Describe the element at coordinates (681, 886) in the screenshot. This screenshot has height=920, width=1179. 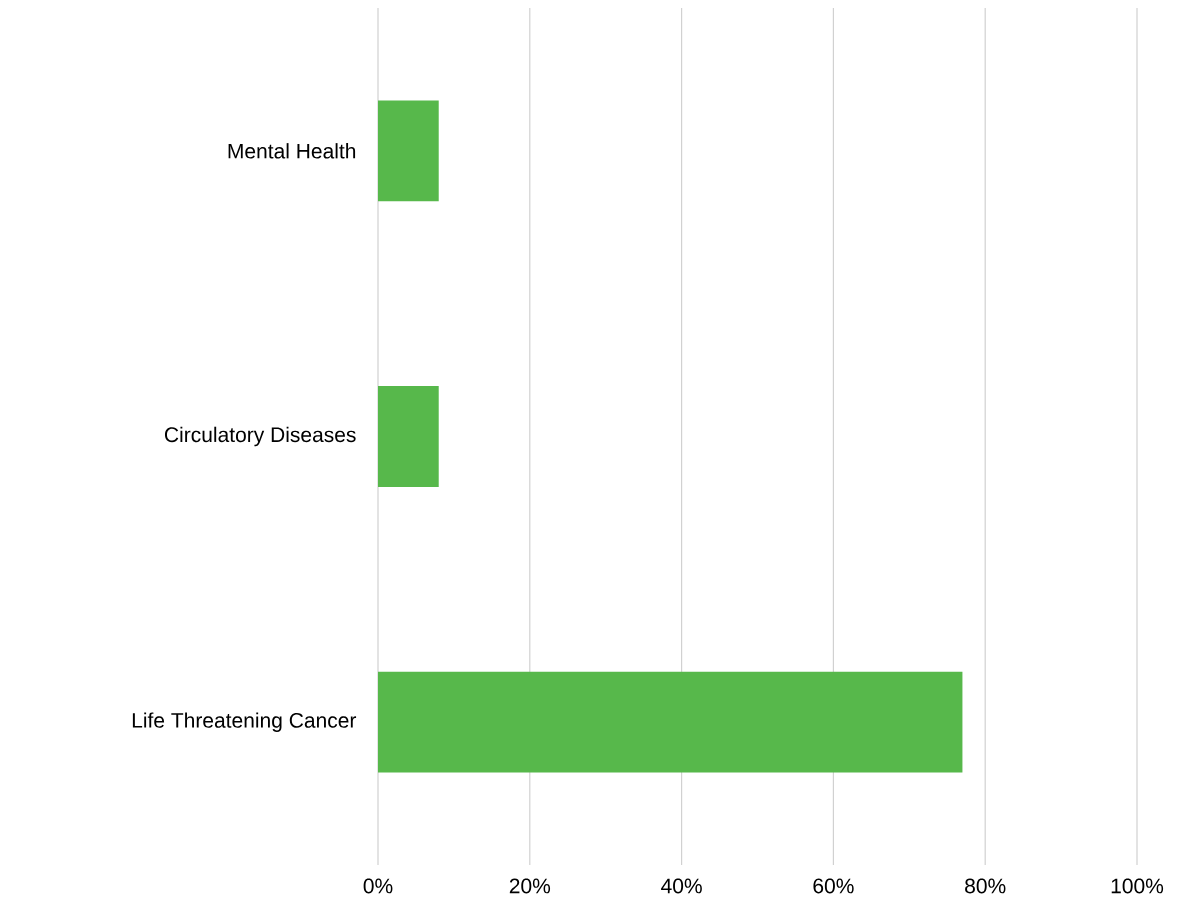
I see `x-tick-label: 40%` at that location.